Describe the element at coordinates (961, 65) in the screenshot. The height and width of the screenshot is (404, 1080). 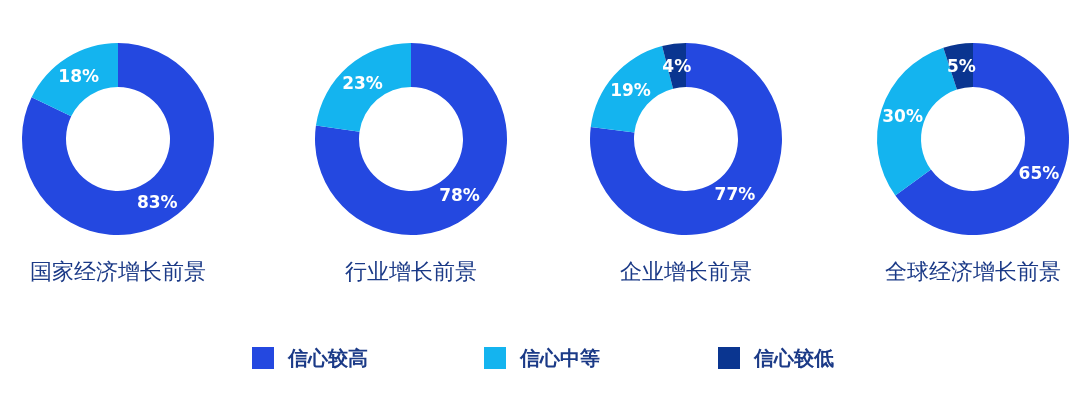
I see `data-label: 5%` at that location.